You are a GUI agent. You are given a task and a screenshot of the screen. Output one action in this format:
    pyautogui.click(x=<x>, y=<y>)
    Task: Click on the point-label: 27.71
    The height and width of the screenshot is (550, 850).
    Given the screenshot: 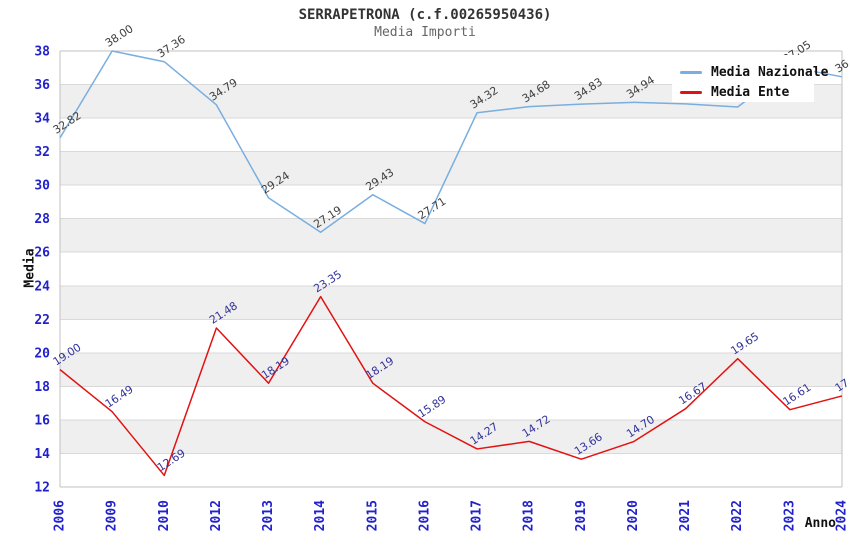 What is the action you would take?
    pyautogui.click(x=432, y=209)
    